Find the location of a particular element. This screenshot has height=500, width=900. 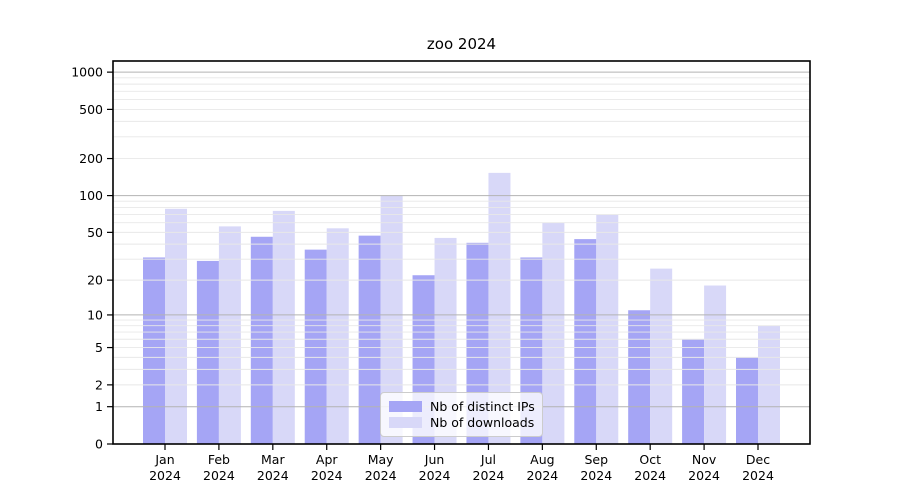

x-tick-label: Oct 2024 is located at coordinates (650, 467).